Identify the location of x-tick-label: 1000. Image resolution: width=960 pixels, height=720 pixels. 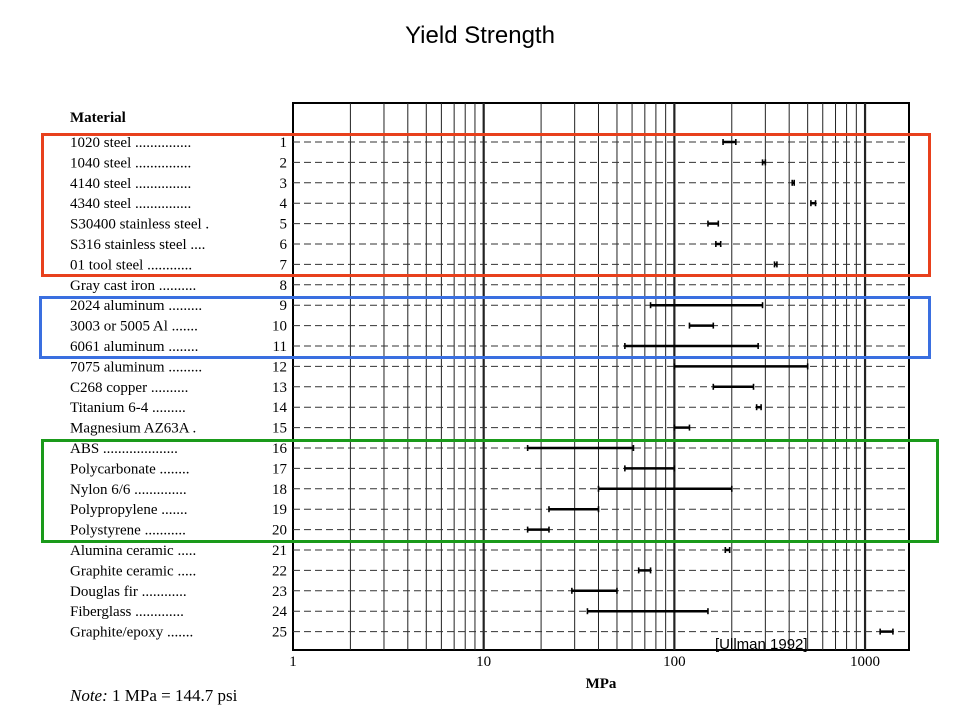
(865, 662).